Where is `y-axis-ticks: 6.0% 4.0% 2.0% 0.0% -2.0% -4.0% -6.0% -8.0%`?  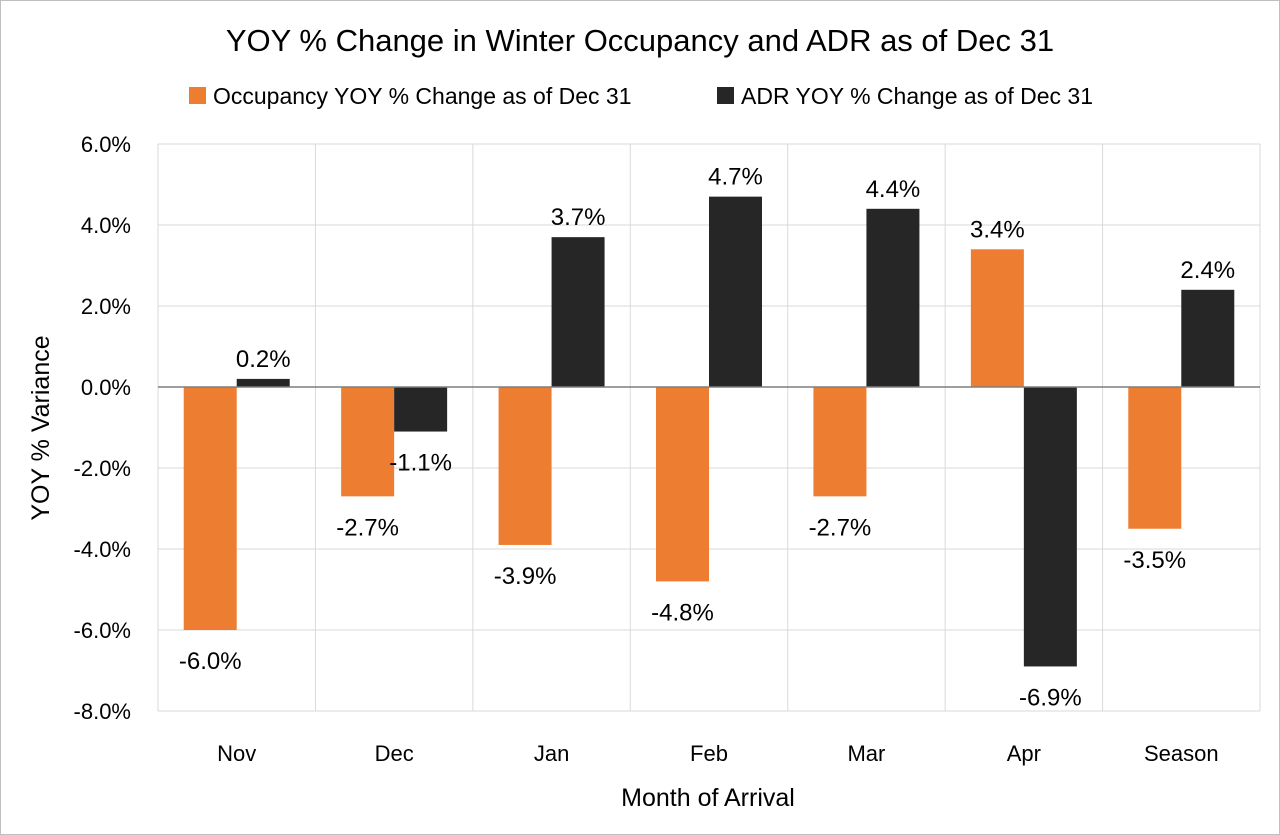
y-axis-ticks: 6.0% 4.0% 2.0% 0.0% -2.0% -4.0% -6.0% -8.0% is located at coordinates (102, 428).